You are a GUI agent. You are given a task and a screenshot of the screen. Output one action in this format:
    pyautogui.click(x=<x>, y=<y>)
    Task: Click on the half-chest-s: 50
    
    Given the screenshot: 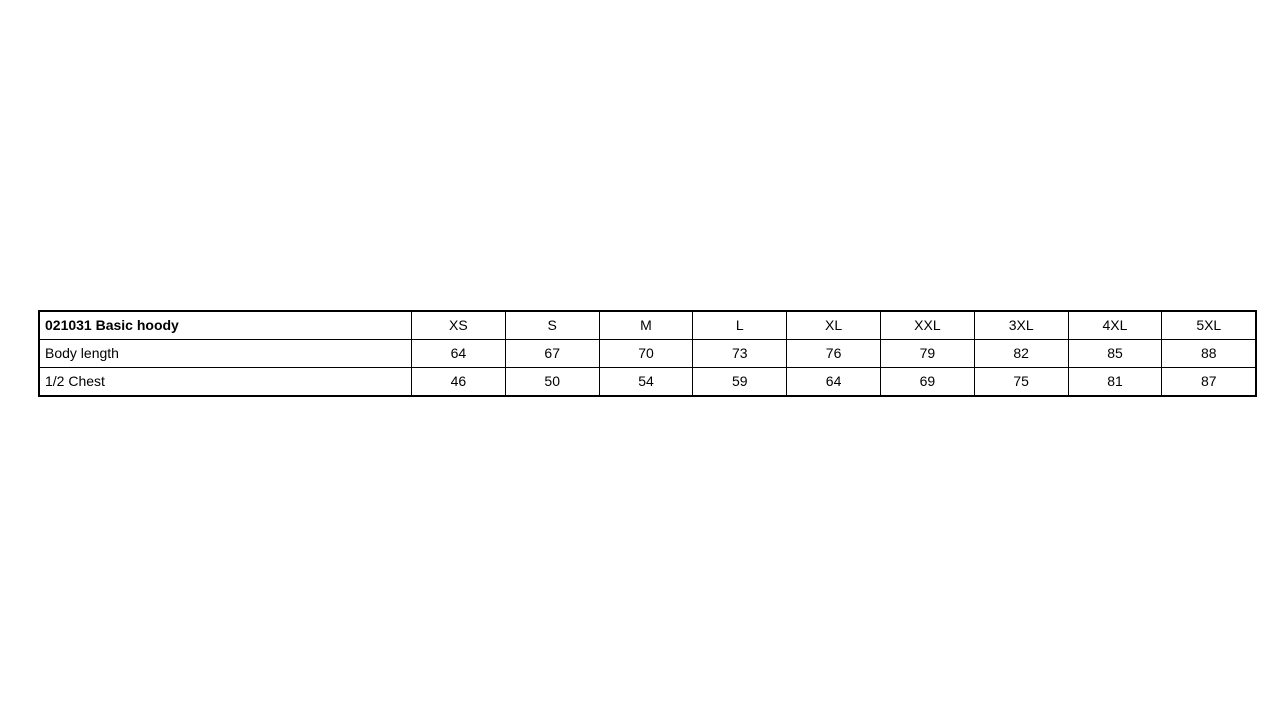 What is the action you would take?
    pyautogui.click(x=552, y=382)
    